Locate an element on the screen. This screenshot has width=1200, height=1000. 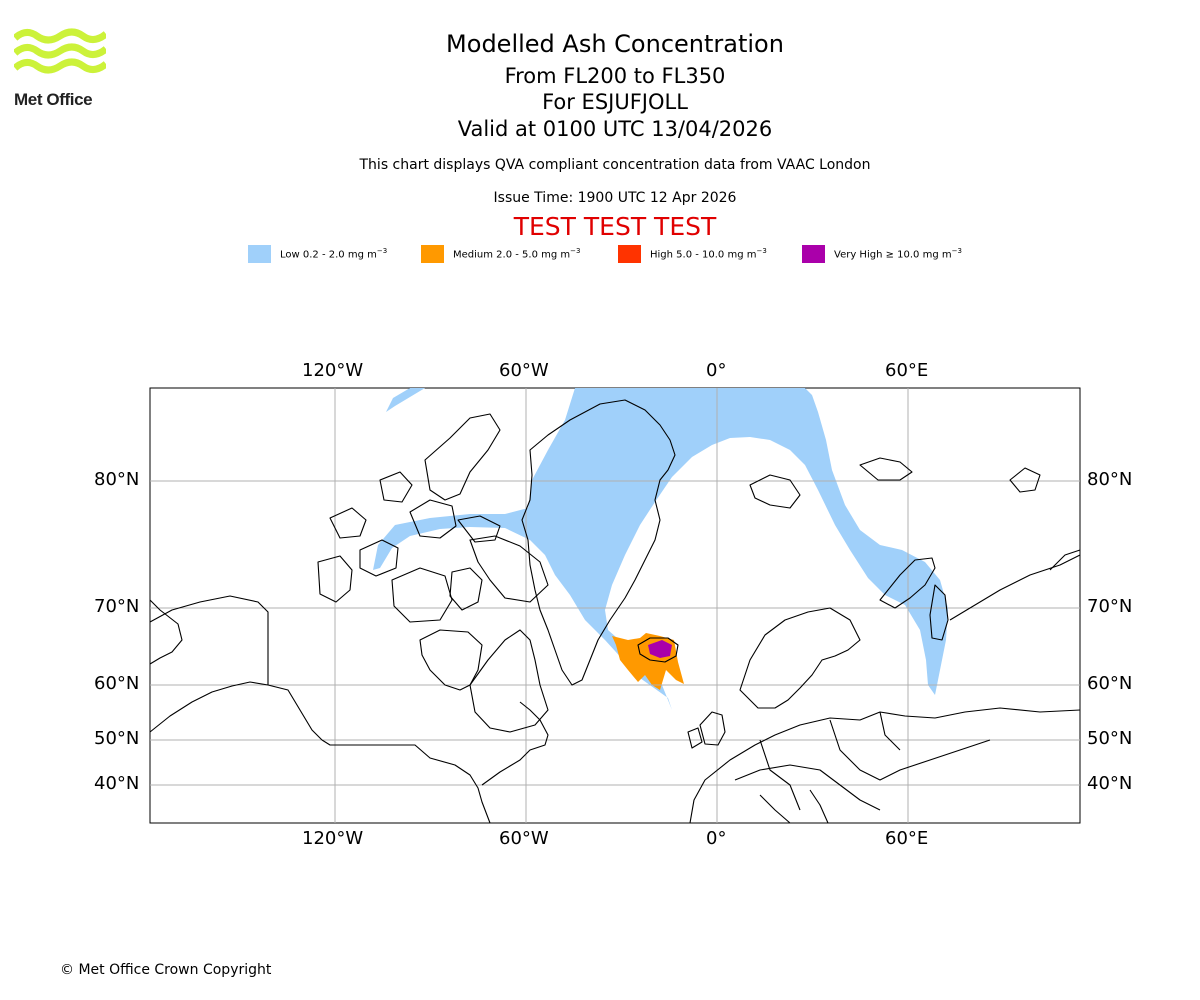
lon-label-top-120w: 120°W is located at coordinates (333, 370).